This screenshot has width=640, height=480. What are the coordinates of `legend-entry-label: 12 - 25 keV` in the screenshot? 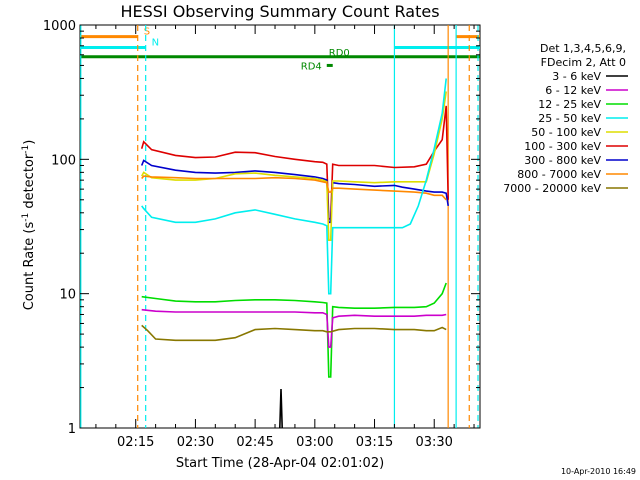 It's located at (569, 104).